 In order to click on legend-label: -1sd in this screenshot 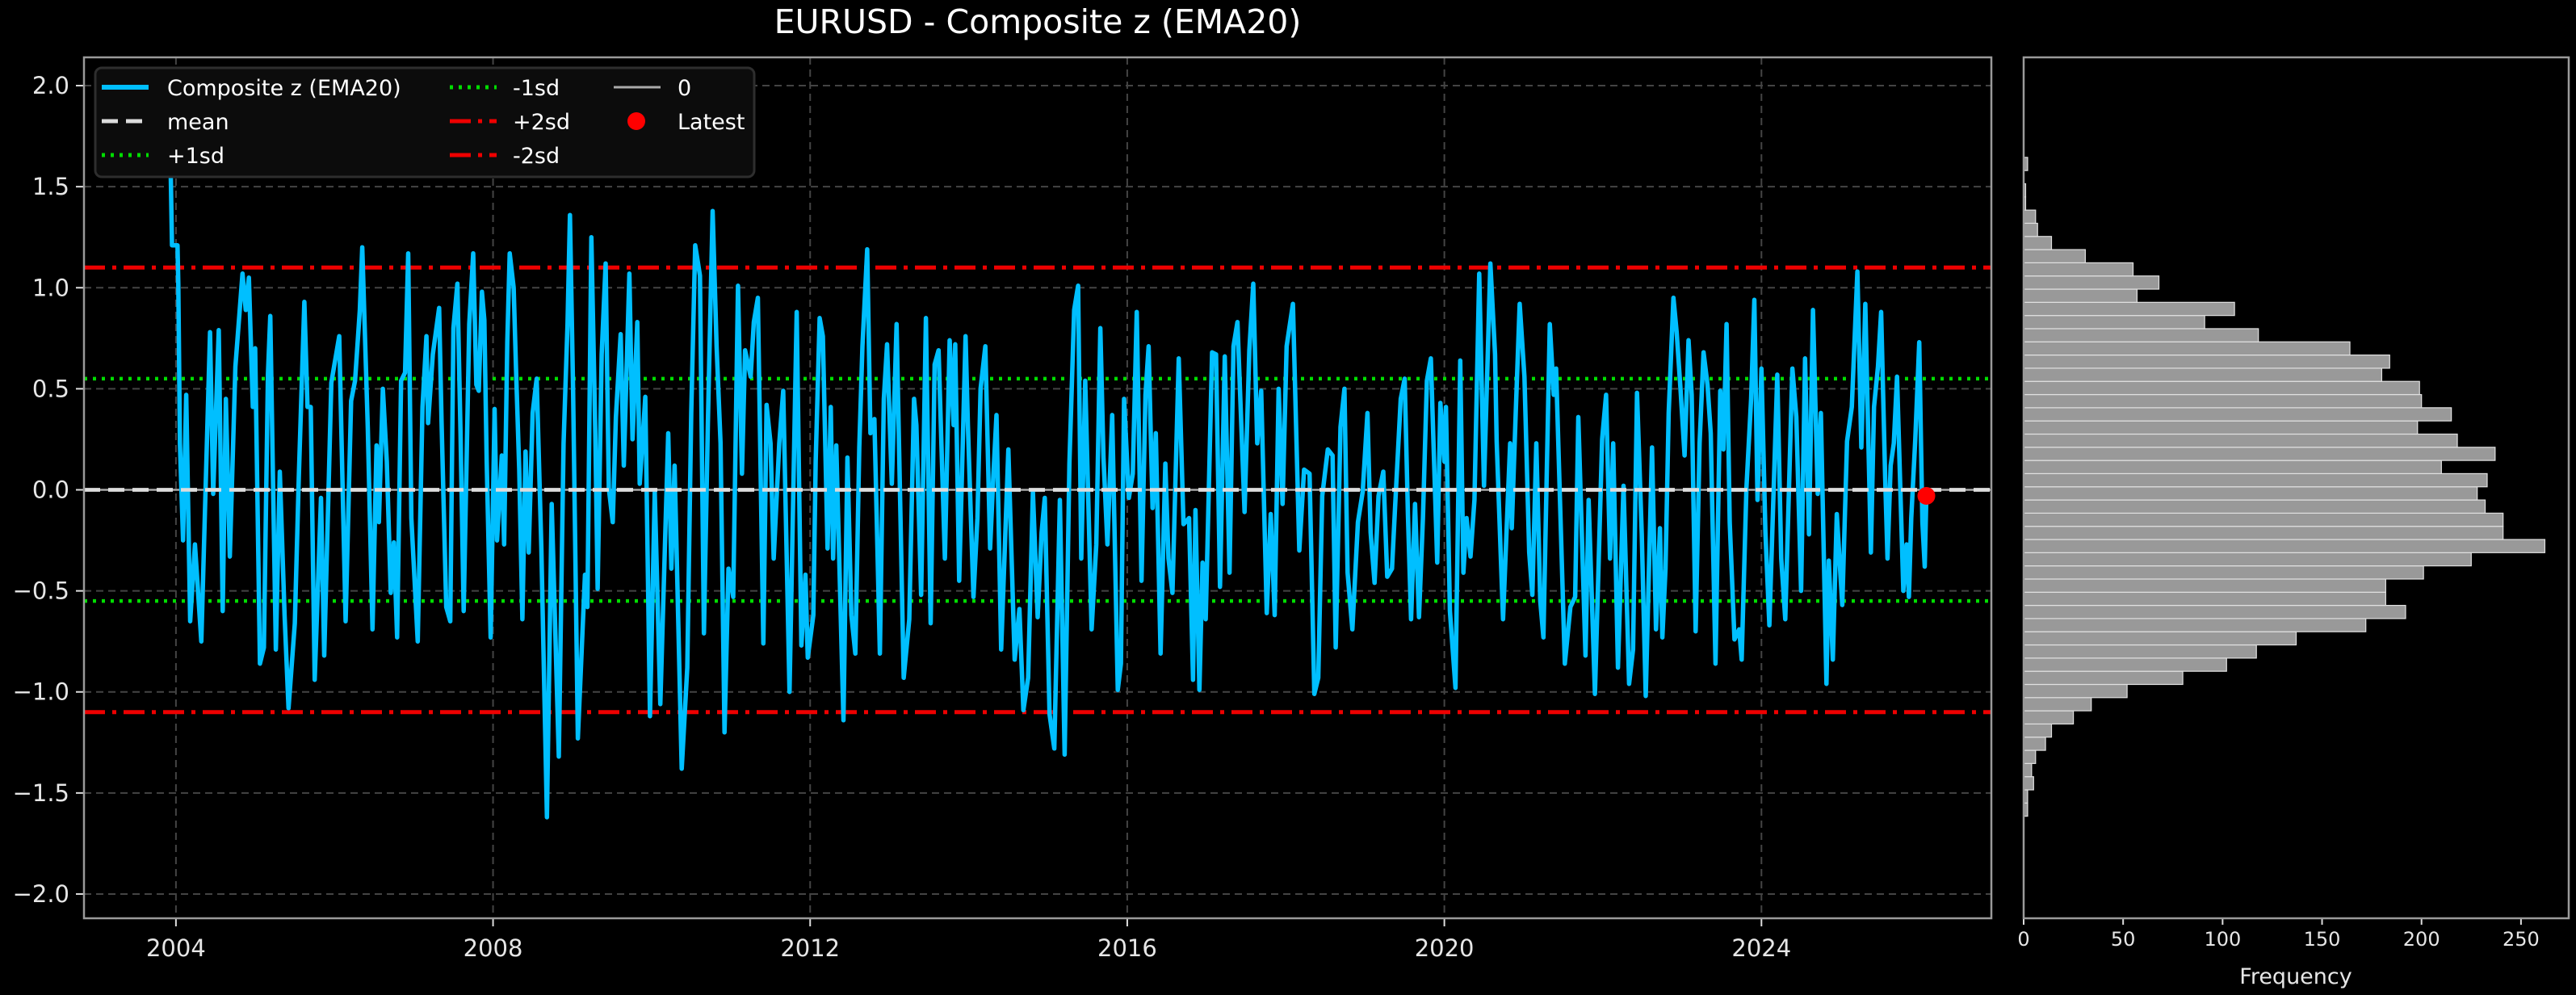, I will do `click(536, 88)`.